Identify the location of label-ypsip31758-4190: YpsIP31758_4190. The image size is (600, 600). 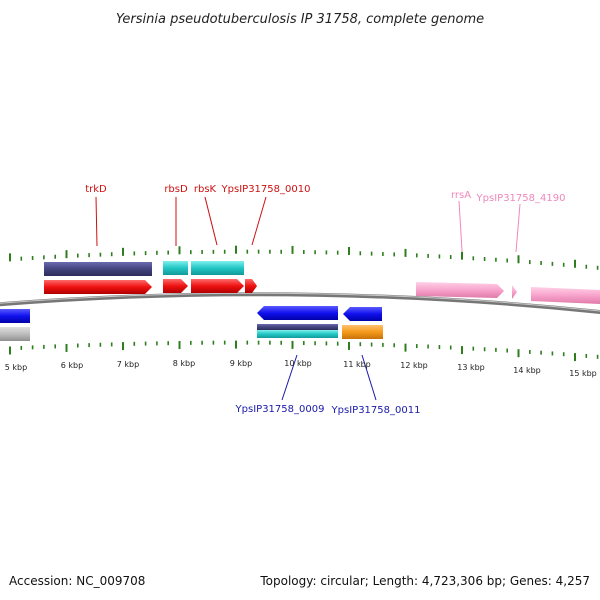
(521, 198).